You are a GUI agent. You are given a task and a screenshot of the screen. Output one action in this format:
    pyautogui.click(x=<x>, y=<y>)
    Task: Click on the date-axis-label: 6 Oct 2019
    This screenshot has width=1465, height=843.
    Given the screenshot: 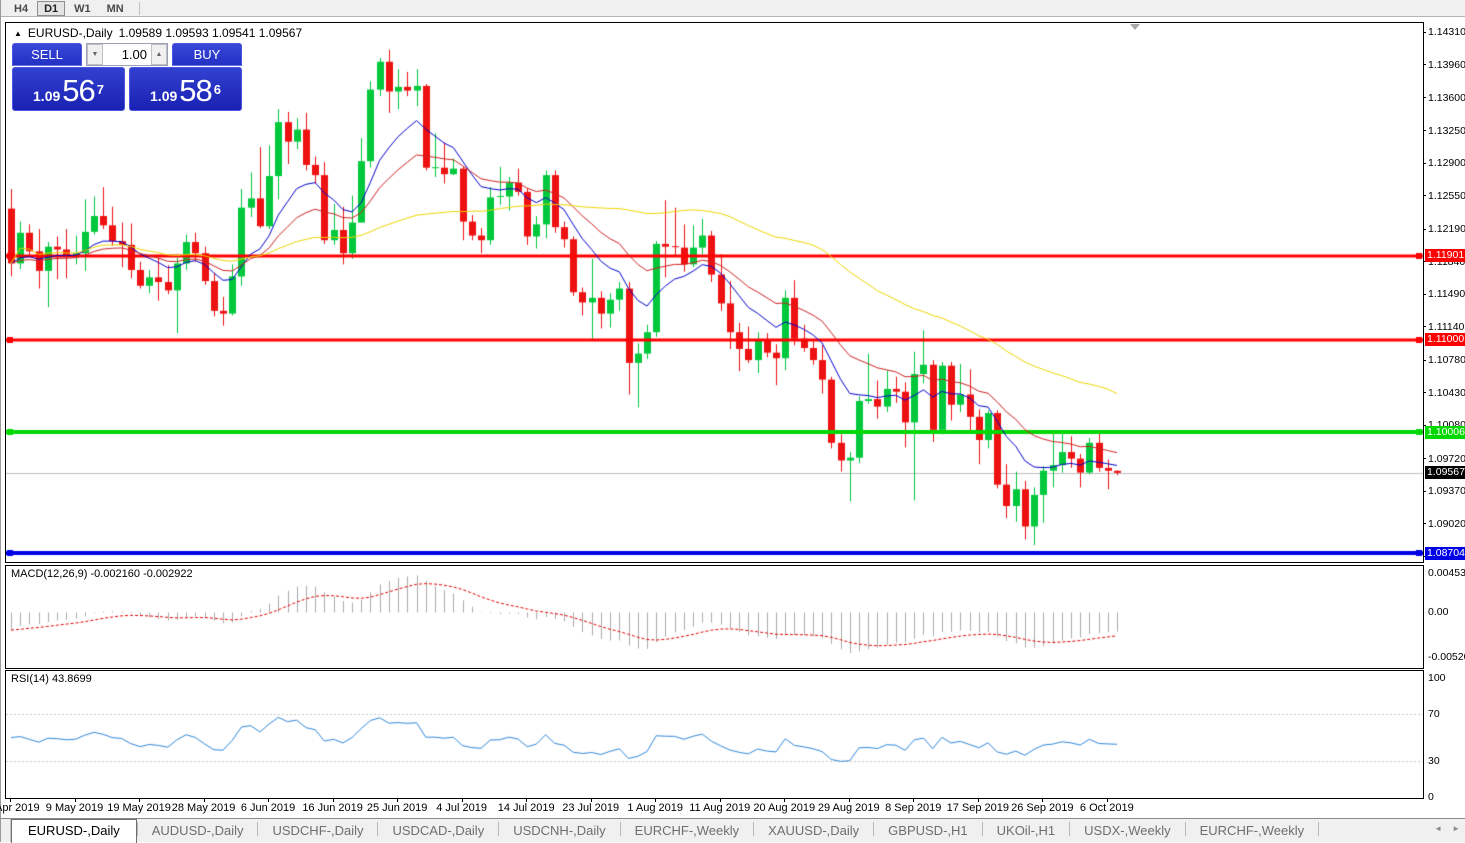 What is the action you would take?
    pyautogui.click(x=1106, y=808)
    